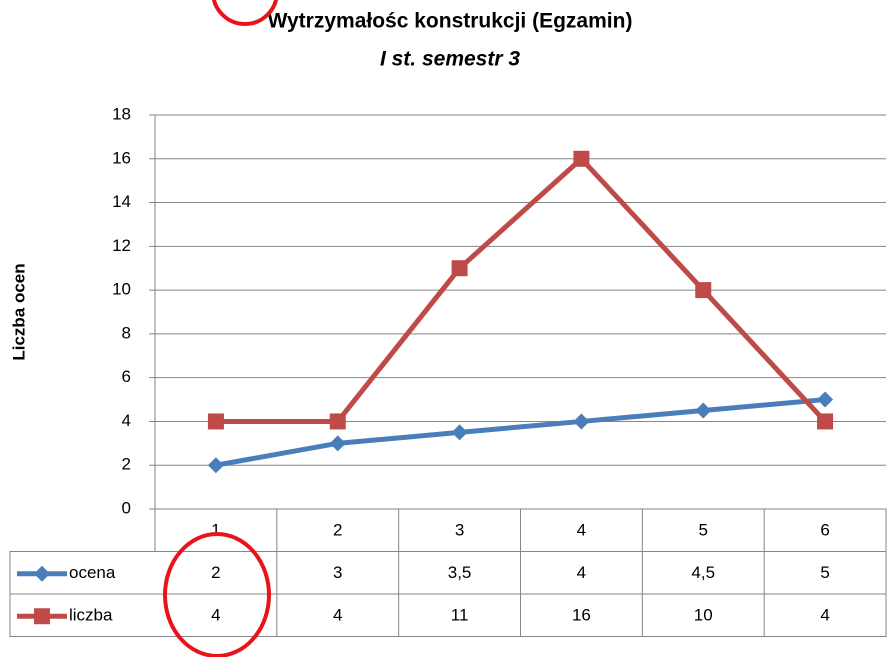  I want to click on data-label: 5, so click(824, 572).